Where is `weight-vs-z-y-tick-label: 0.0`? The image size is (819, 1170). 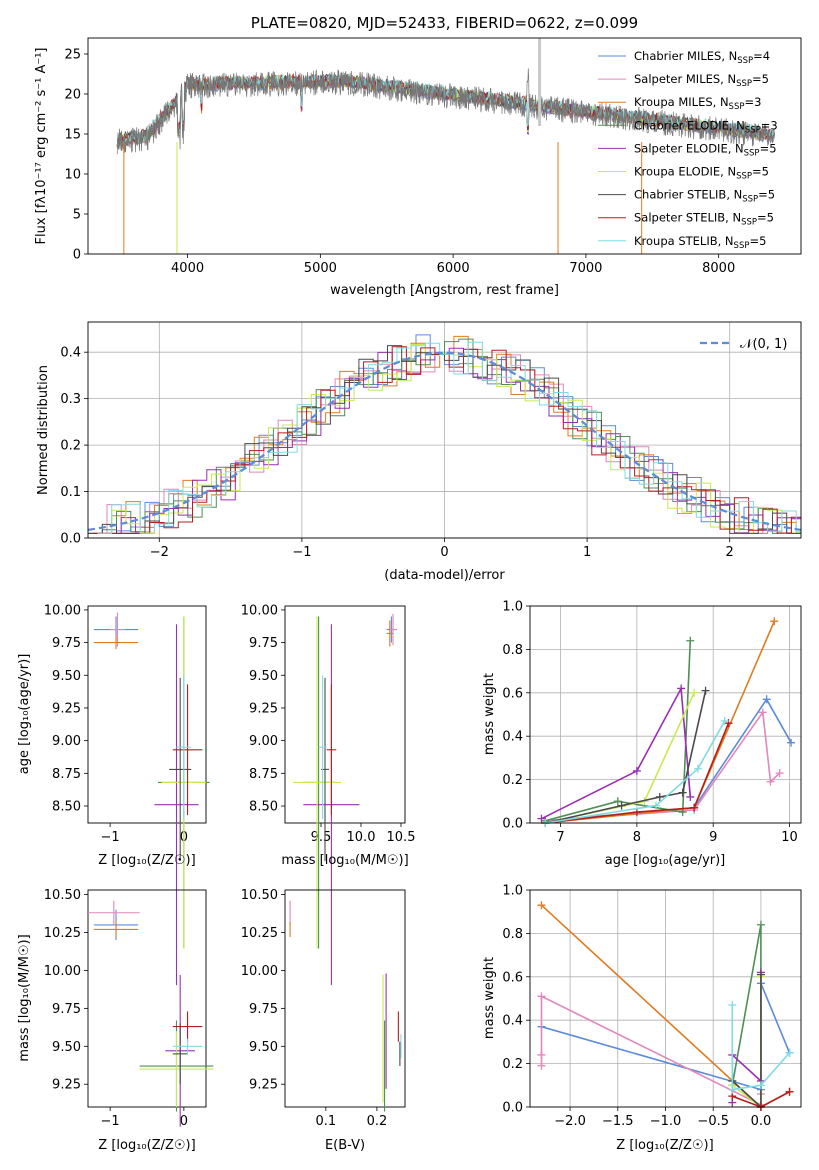
weight-vs-z-y-tick-label: 0.0 is located at coordinates (512, 1108).